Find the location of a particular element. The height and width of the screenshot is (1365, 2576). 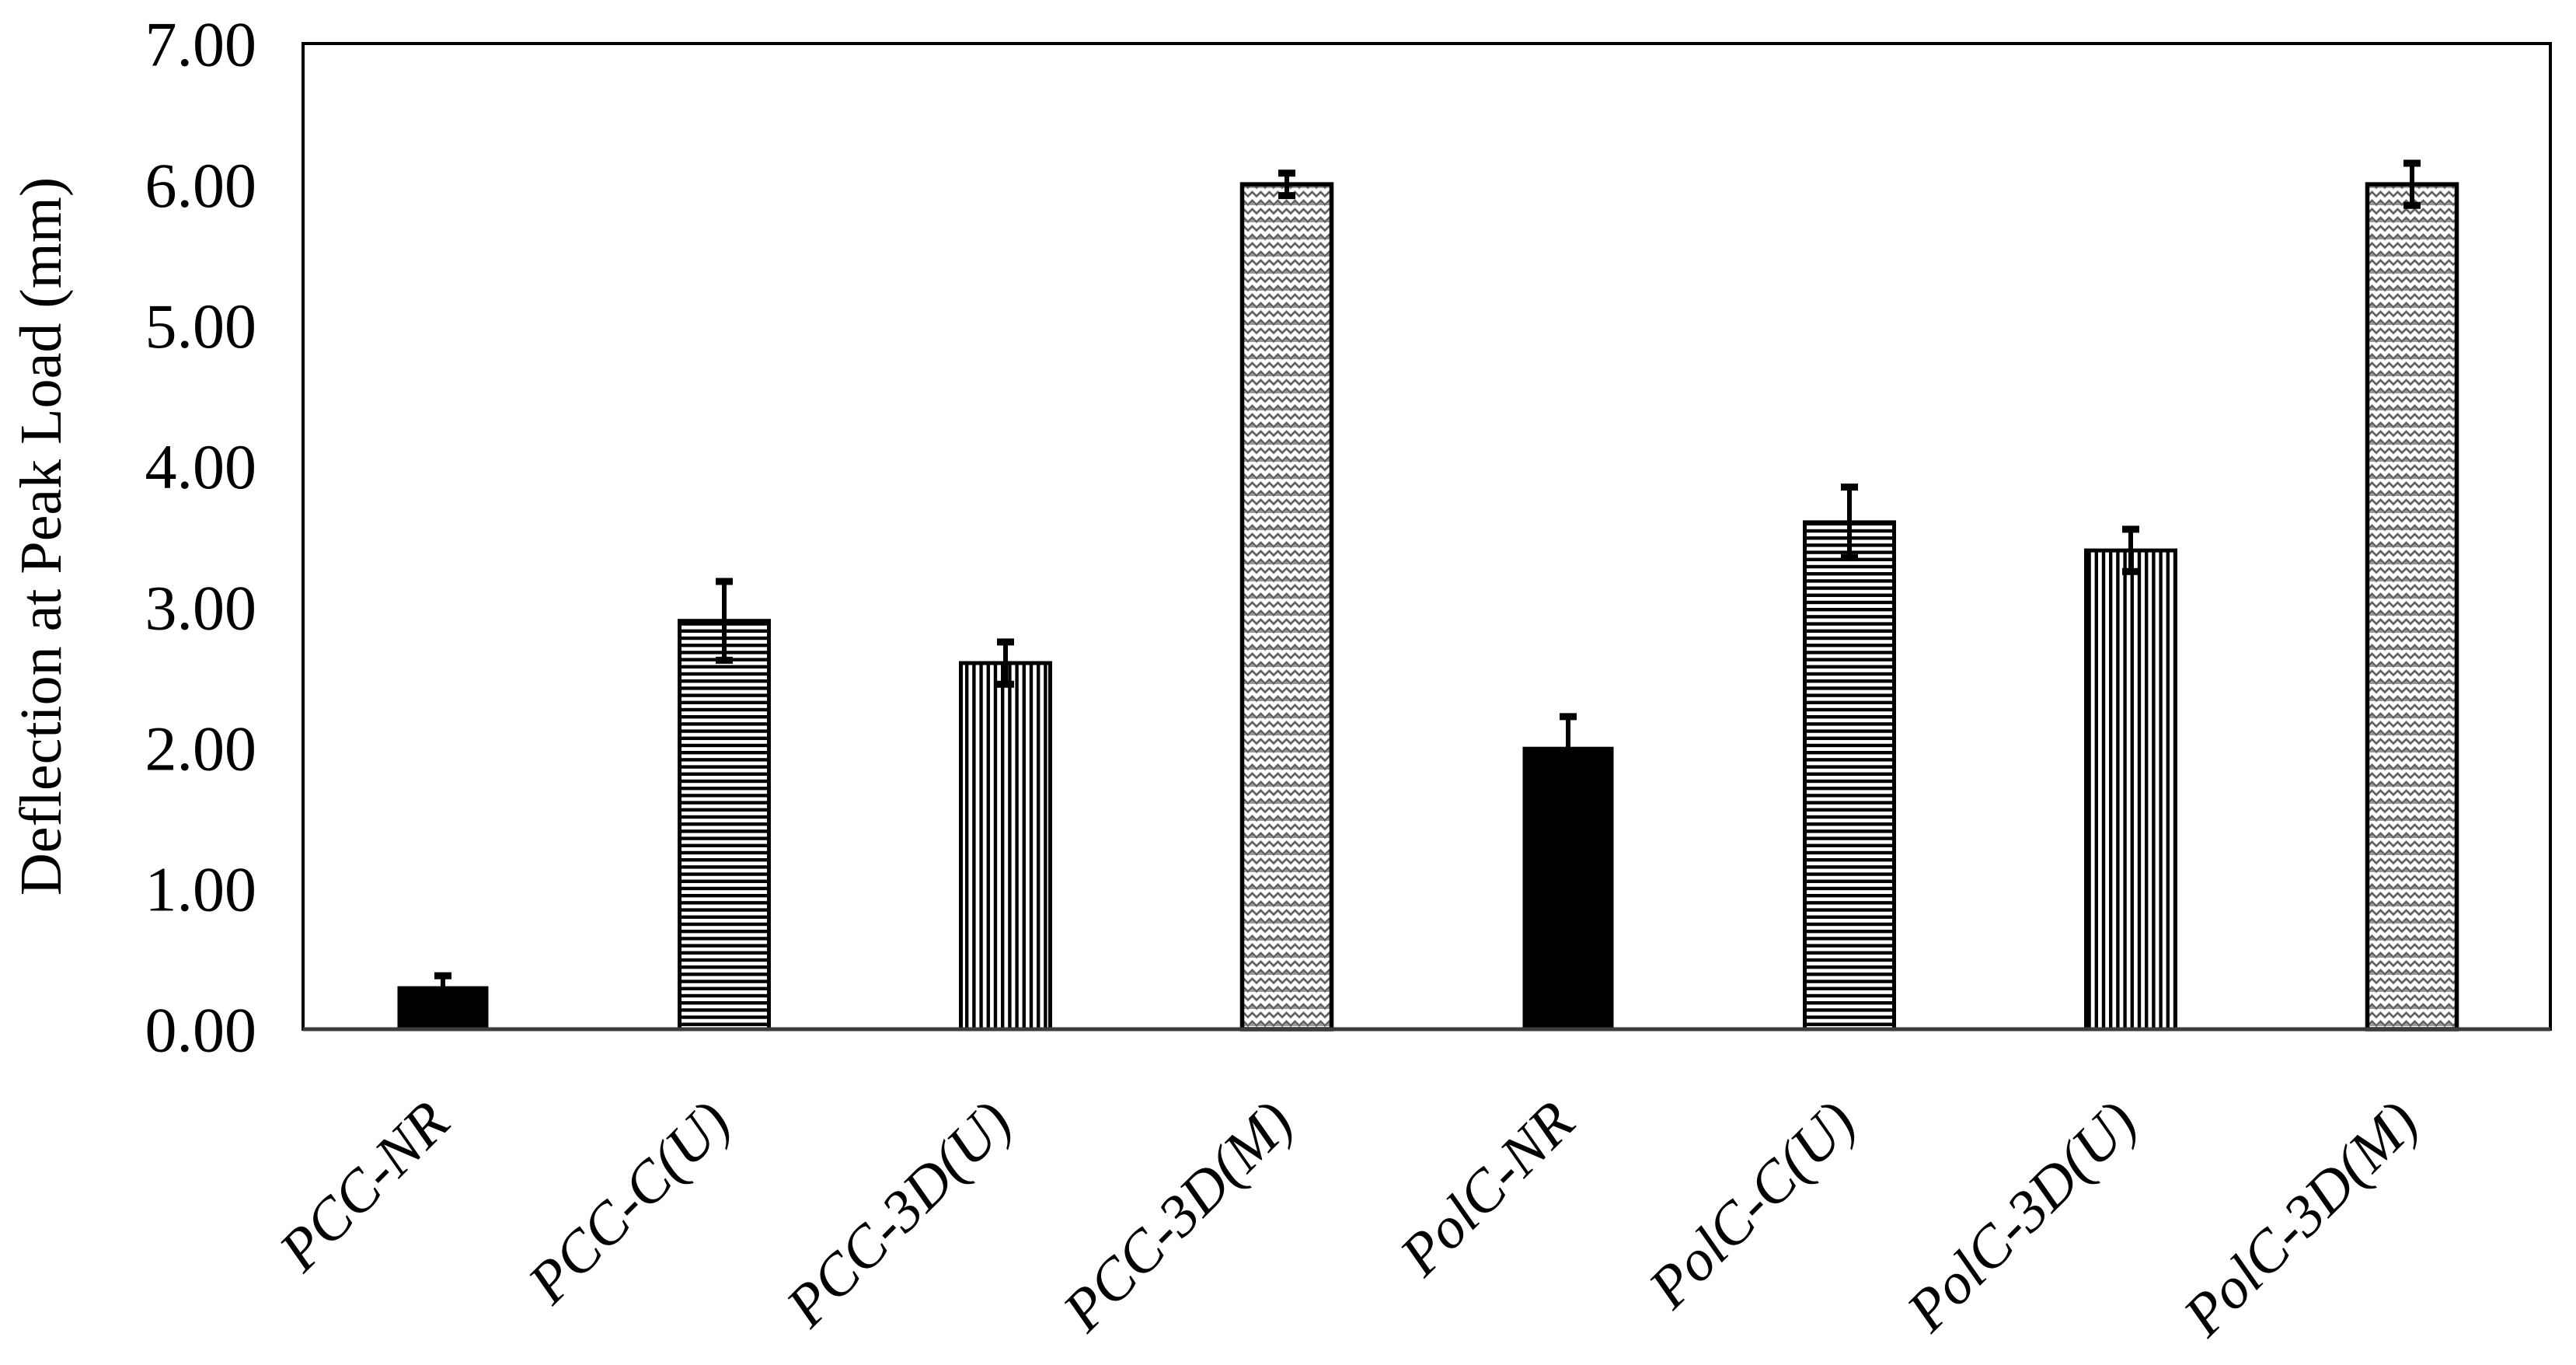

error-bar-pcc-3d-m is located at coordinates (1286, 185).